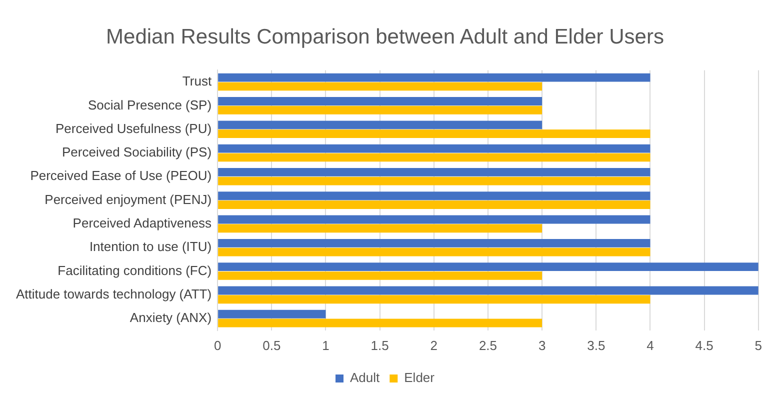  What do you see at coordinates (326, 345) in the screenshot?
I see `x-tick-label: 1` at bounding box center [326, 345].